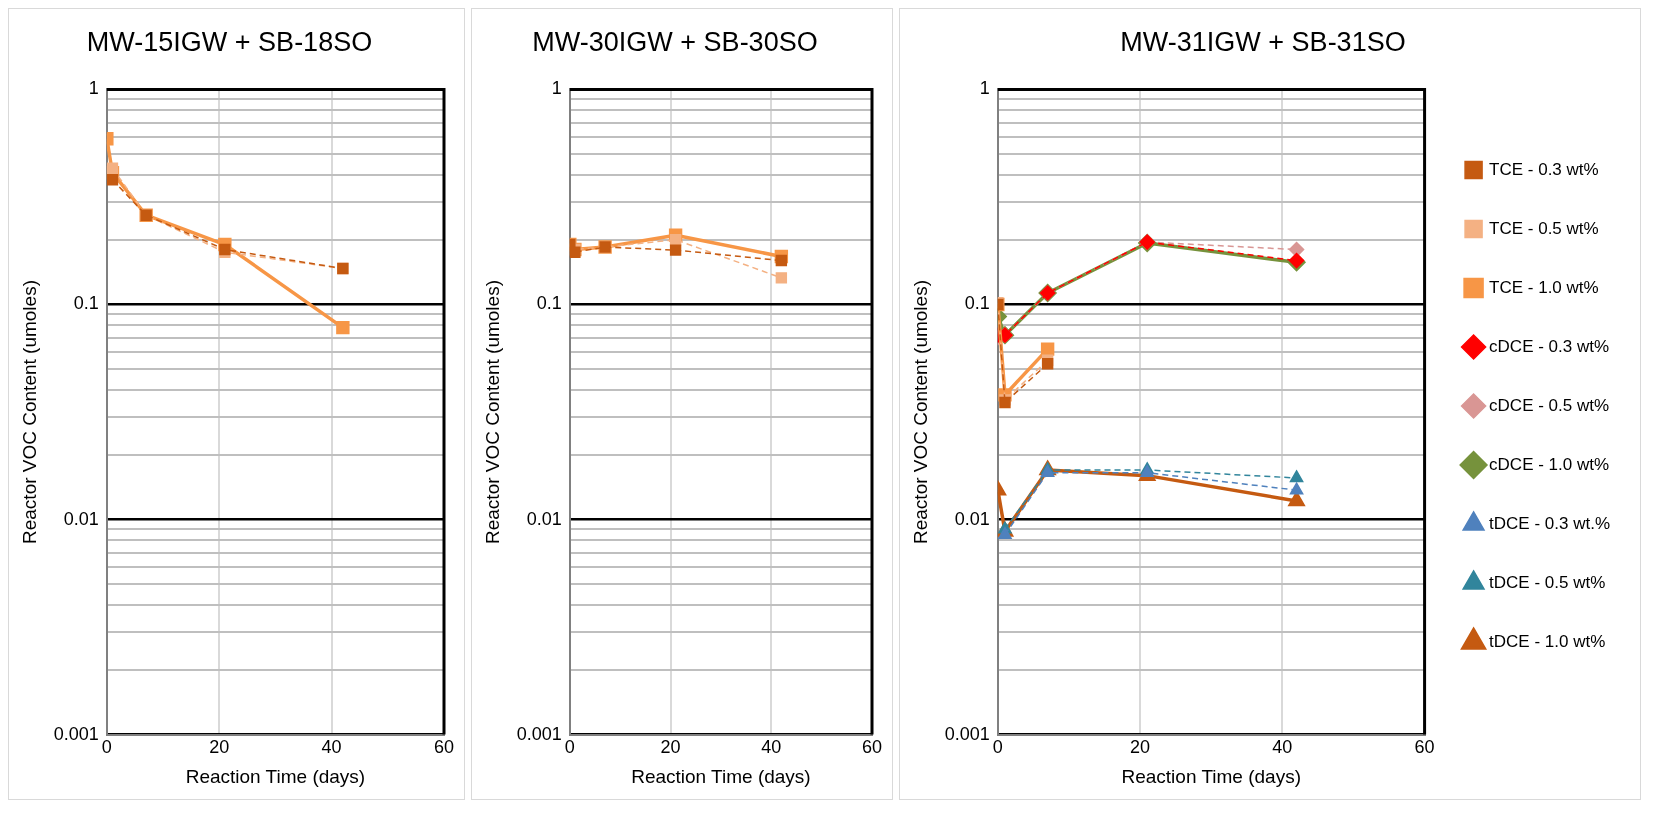 The height and width of the screenshot is (820, 1655). I want to click on legend-label: TCE - 1.0 wt%, so click(1544, 287).